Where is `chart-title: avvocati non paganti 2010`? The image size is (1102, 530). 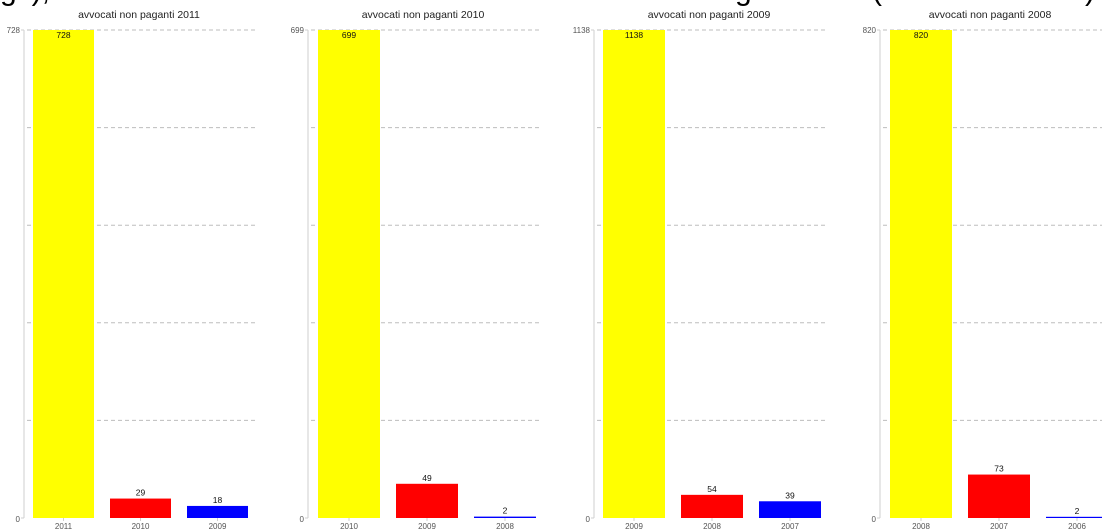 chart-title: avvocati non paganti 2010 is located at coordinates (423, 15).